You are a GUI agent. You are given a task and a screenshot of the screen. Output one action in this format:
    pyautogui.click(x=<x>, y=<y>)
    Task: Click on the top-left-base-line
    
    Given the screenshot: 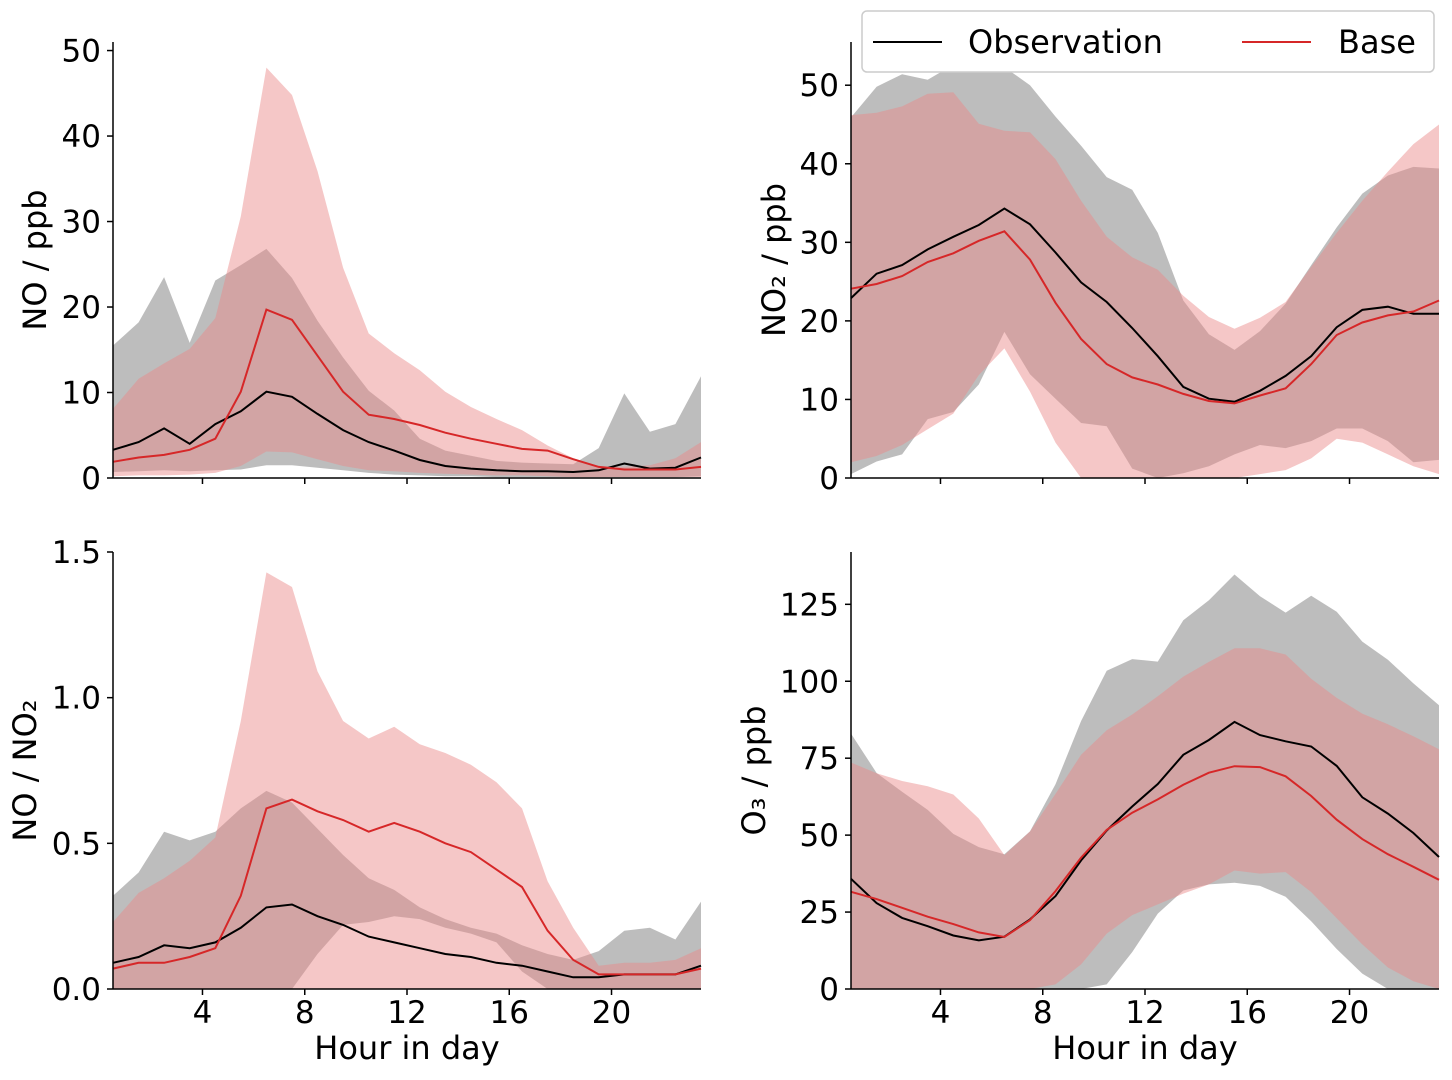 What is the action you would take?
    pyautogui.click(x=407, y=389)
    